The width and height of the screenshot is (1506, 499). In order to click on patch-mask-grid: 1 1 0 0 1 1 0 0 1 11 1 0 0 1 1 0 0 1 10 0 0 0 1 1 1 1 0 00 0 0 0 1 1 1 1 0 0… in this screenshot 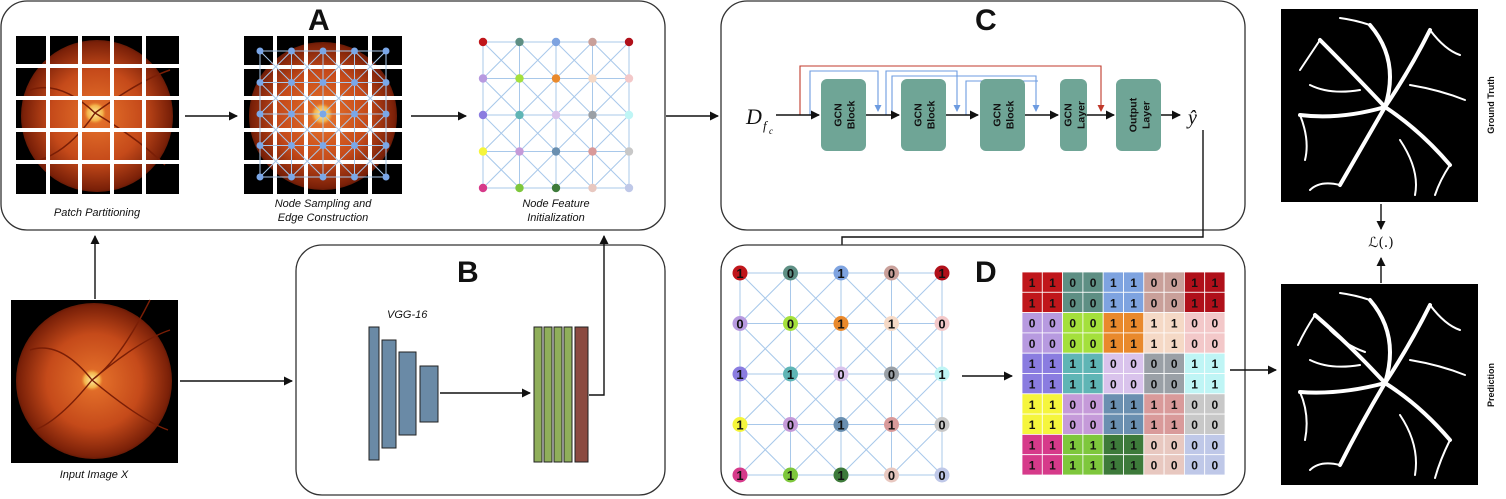, I will do `click(1123, 373)`.